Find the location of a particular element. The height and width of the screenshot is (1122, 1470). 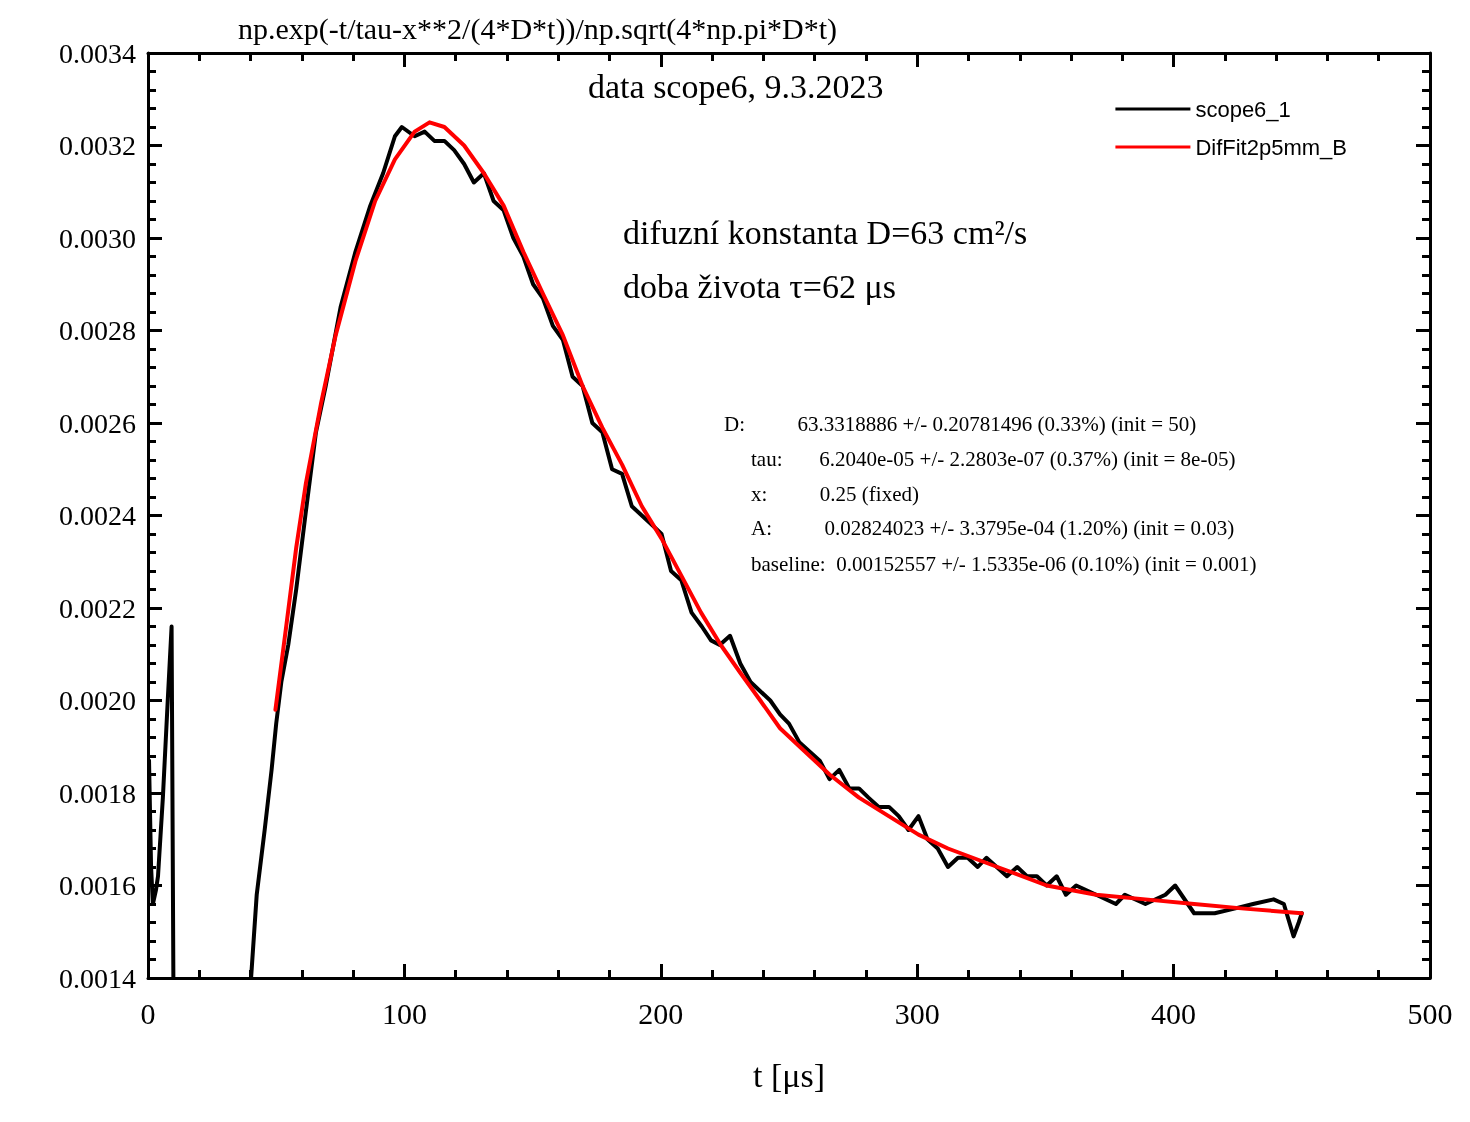

y-tick-label: 0.0016 is located at coordinates (97, 885).